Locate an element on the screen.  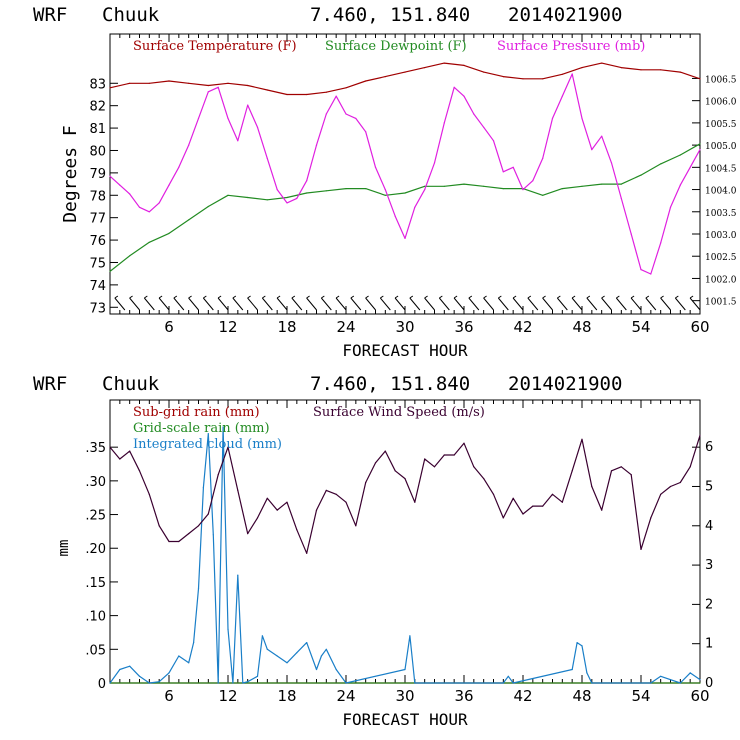
y2-tick-label: 1005.0 is located at coordinates (721, 147).